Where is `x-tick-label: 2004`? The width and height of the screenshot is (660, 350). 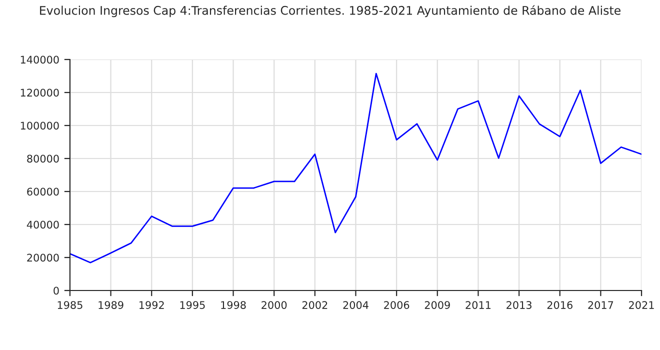
x-tick-label: 2004 is located at coordinates (355, 305).